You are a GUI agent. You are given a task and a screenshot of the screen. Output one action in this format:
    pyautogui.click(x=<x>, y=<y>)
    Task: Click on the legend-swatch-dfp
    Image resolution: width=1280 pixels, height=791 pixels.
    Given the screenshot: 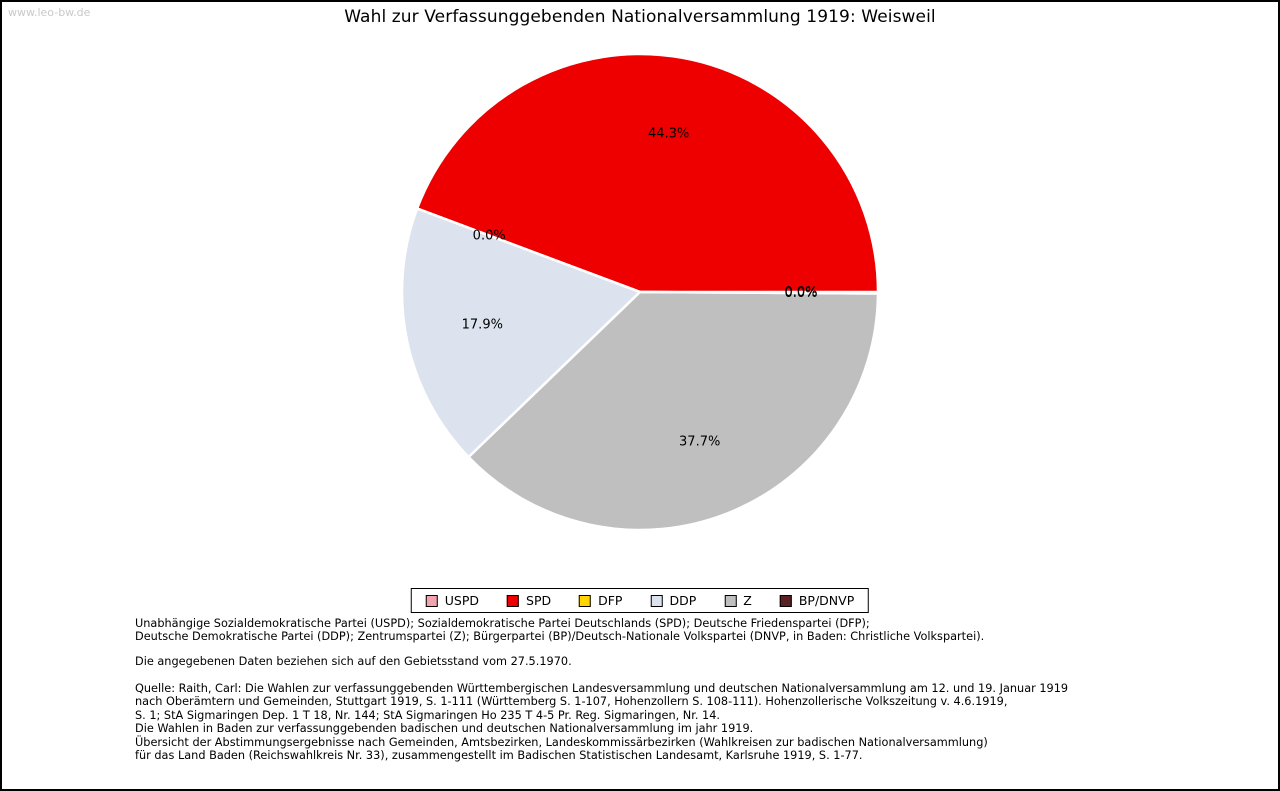 What is the action you would take?
    pyautogui.click(x=585, y=600)
    